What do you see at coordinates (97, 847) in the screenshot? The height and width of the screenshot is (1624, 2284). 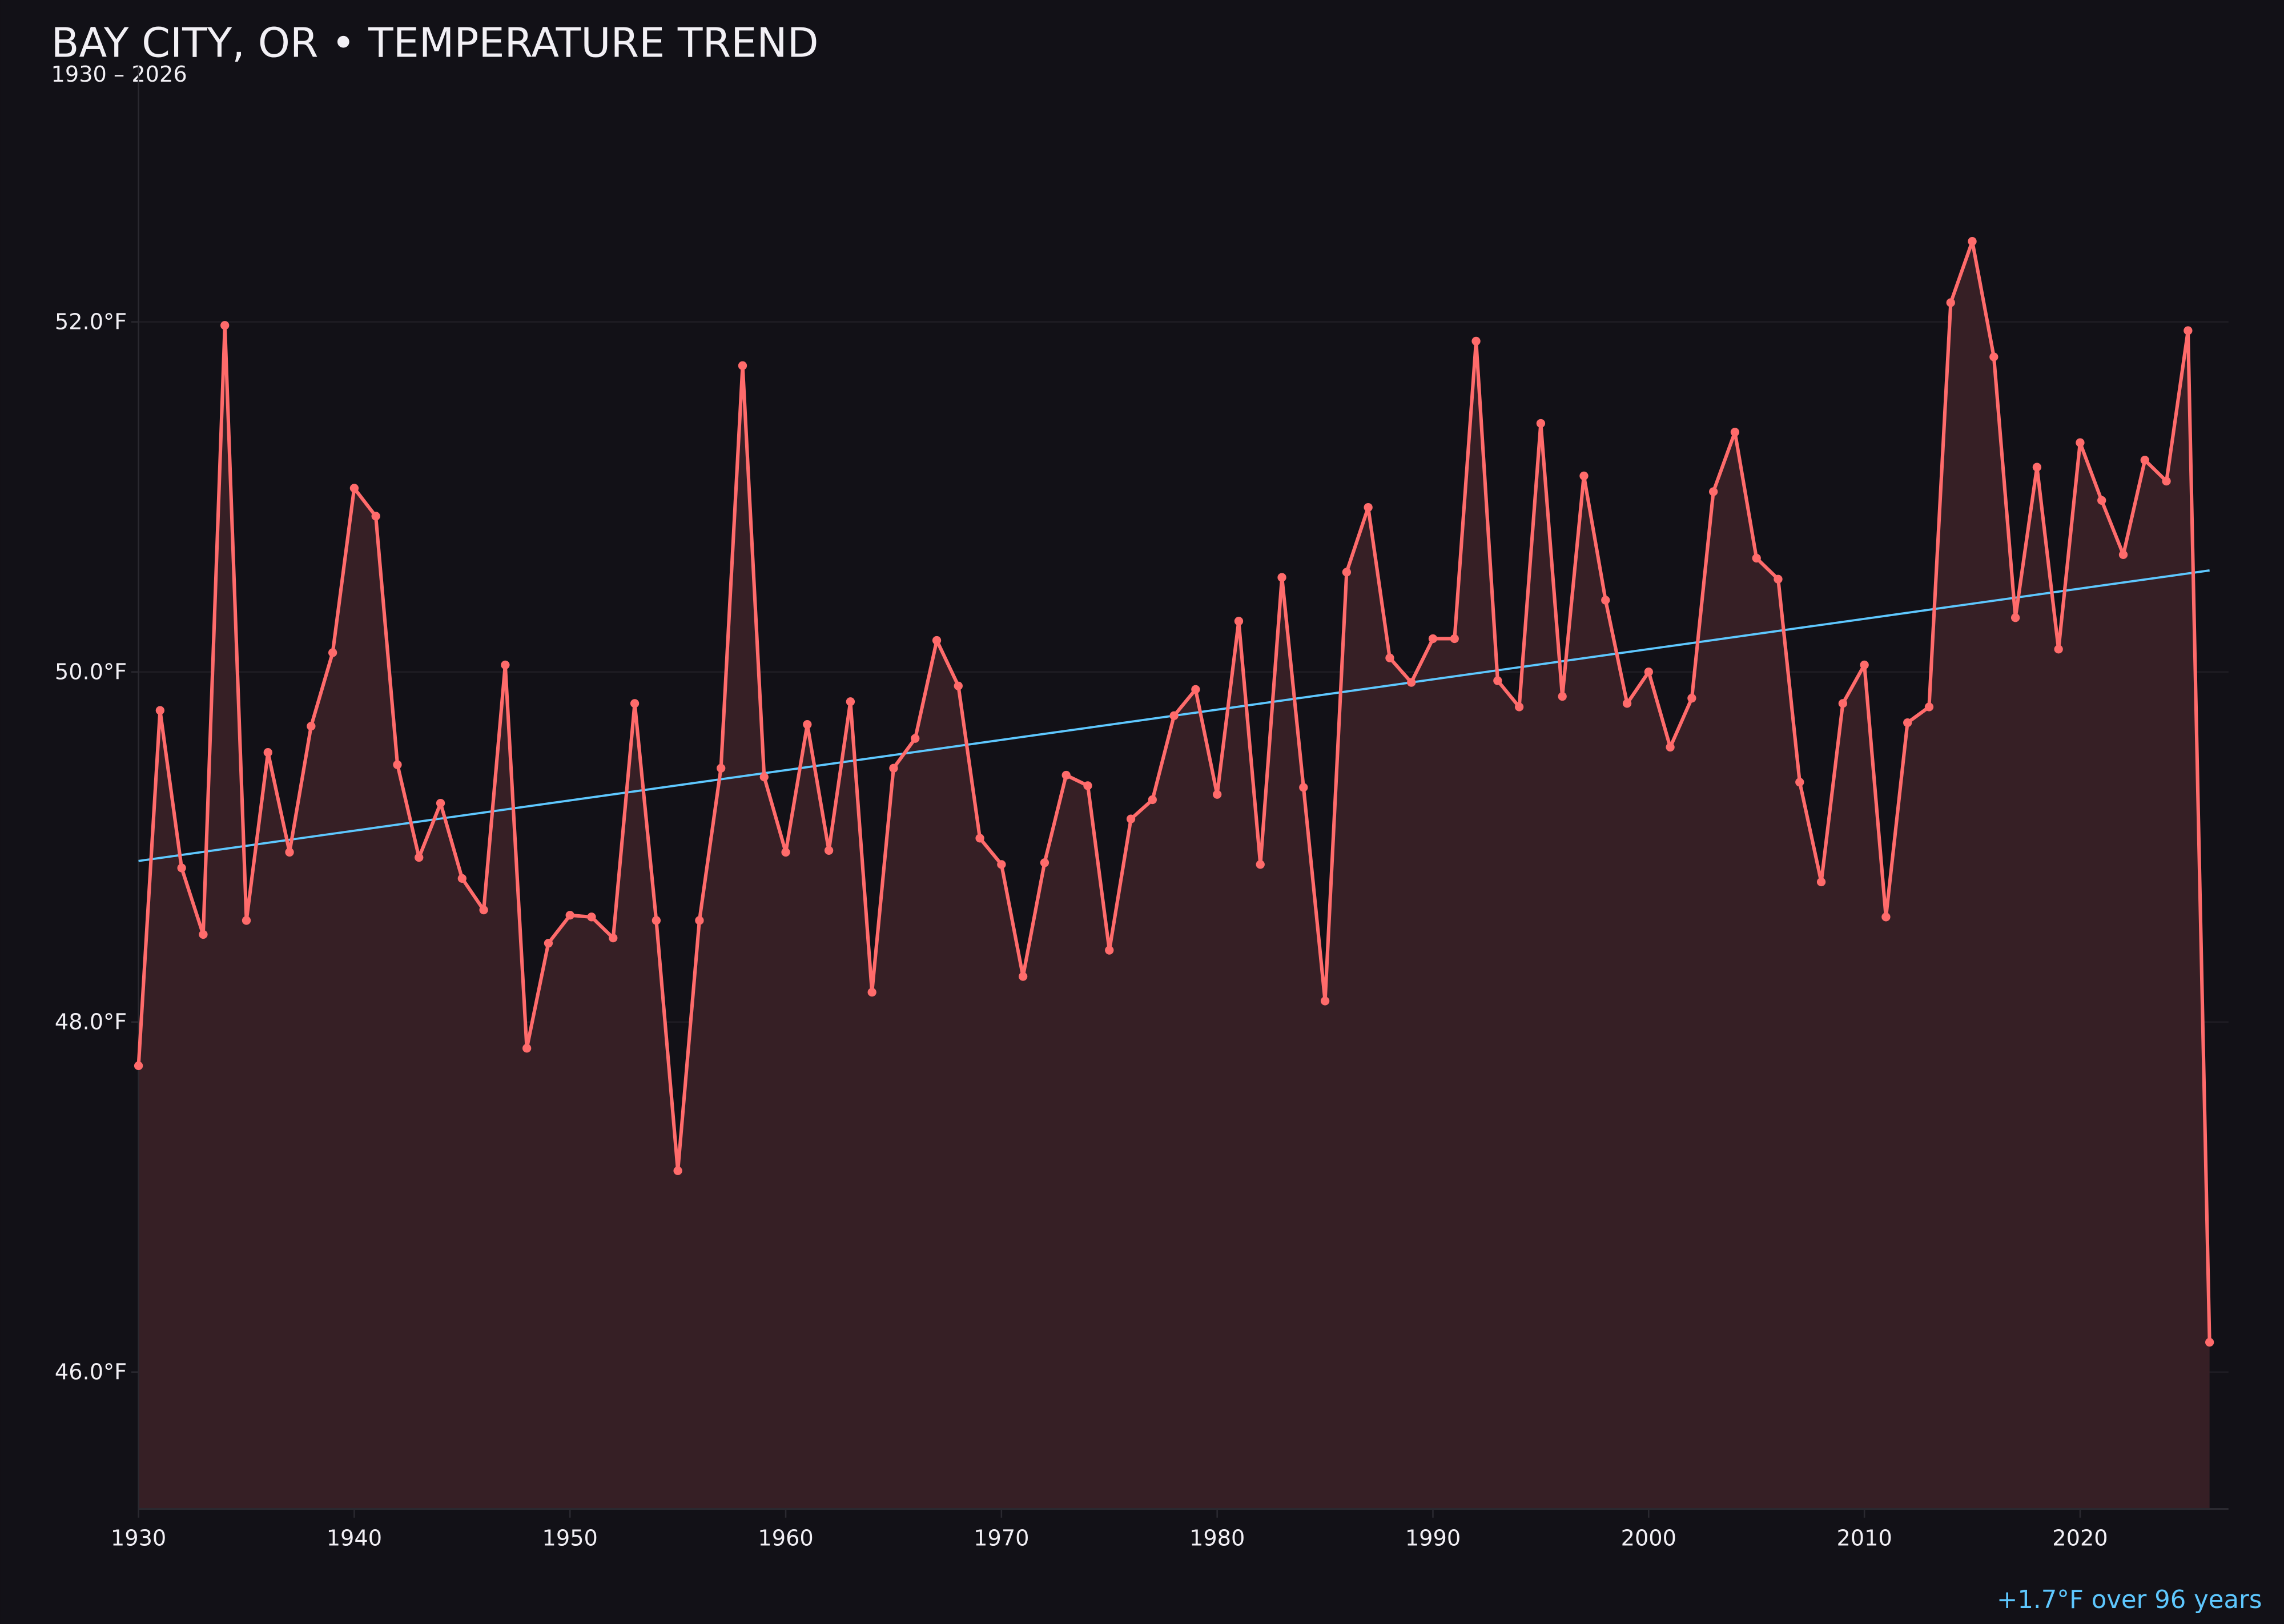 I see `y-ticks: 46.0°F 48.0°F 50.0°F 52.0°F` at bounding box center [97, 847].